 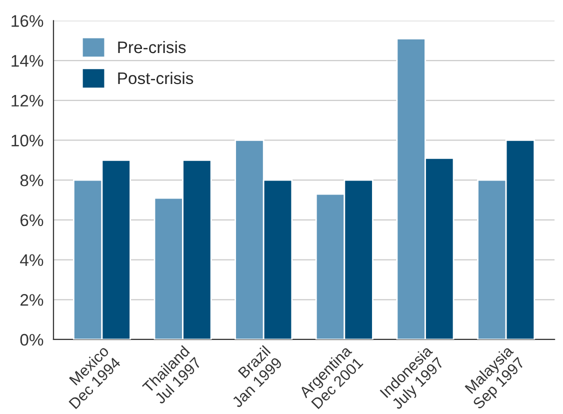 What do you see at coordinates (32, 260) in the screenshot?
I see `y-tick-label: 4%` at bounding box center [32, 260].